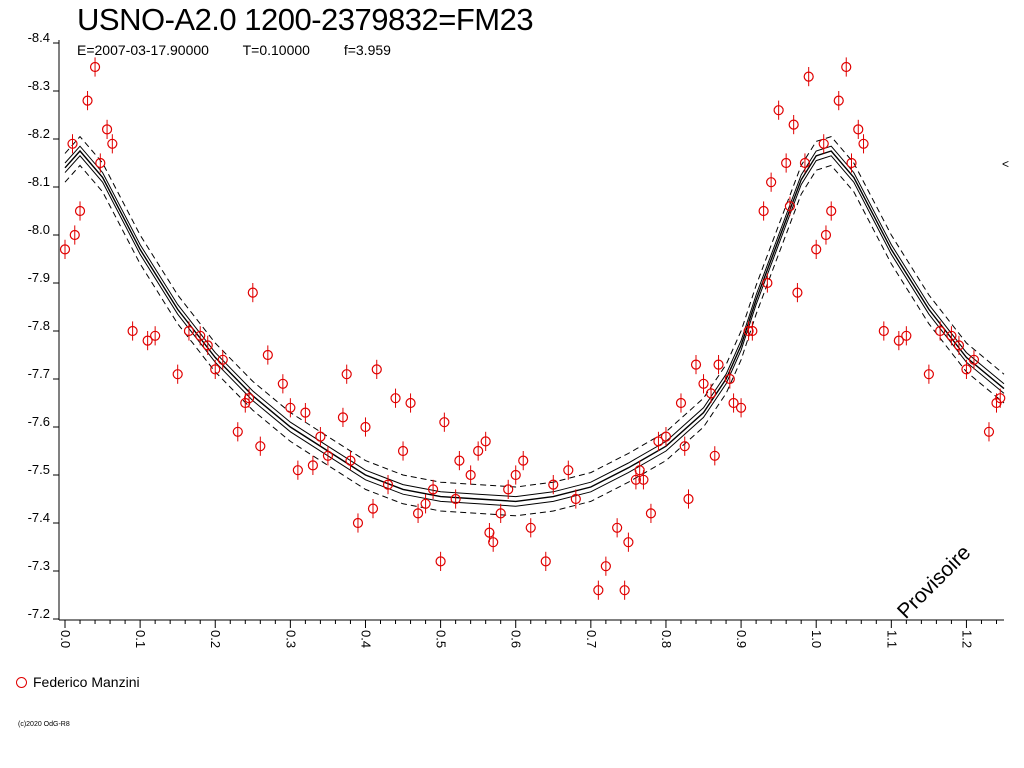 The image size is (1024, 768). What do you see at coordinates (39, 565) in the screenshot?
I see `y-tick-label: -7.3` at bounding box center [39, 565].